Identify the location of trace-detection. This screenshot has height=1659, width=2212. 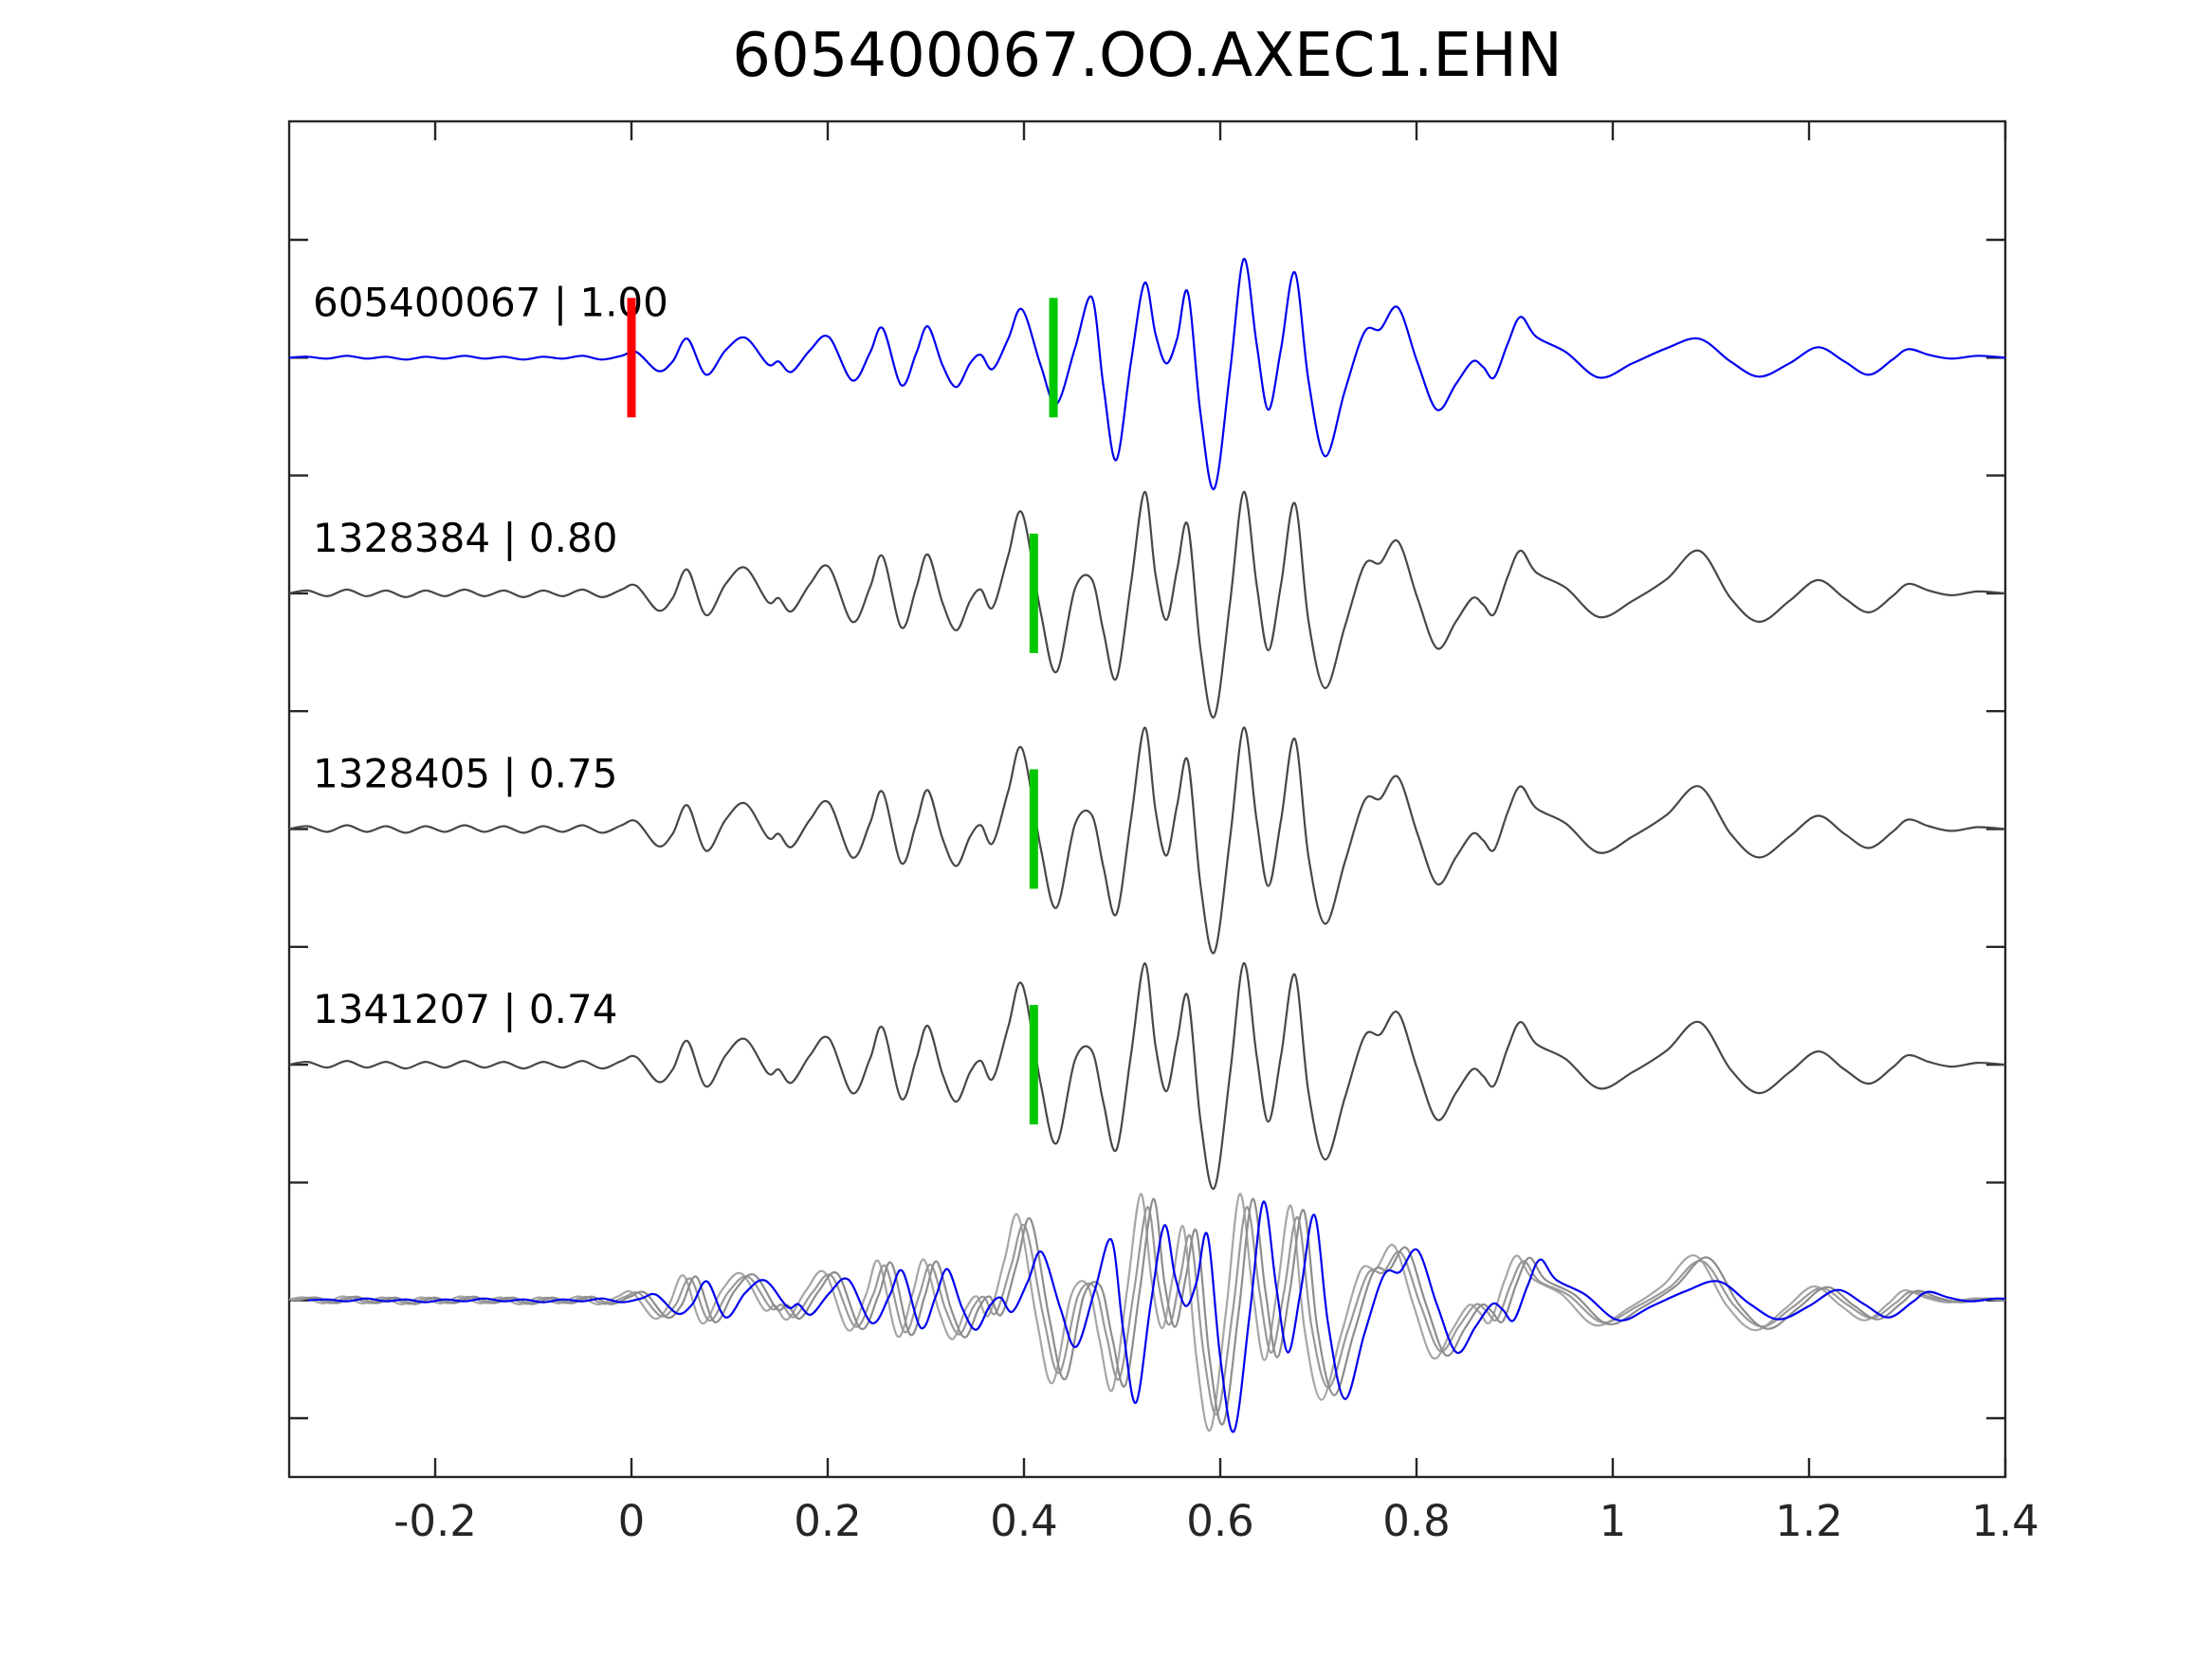
(1147, 374).